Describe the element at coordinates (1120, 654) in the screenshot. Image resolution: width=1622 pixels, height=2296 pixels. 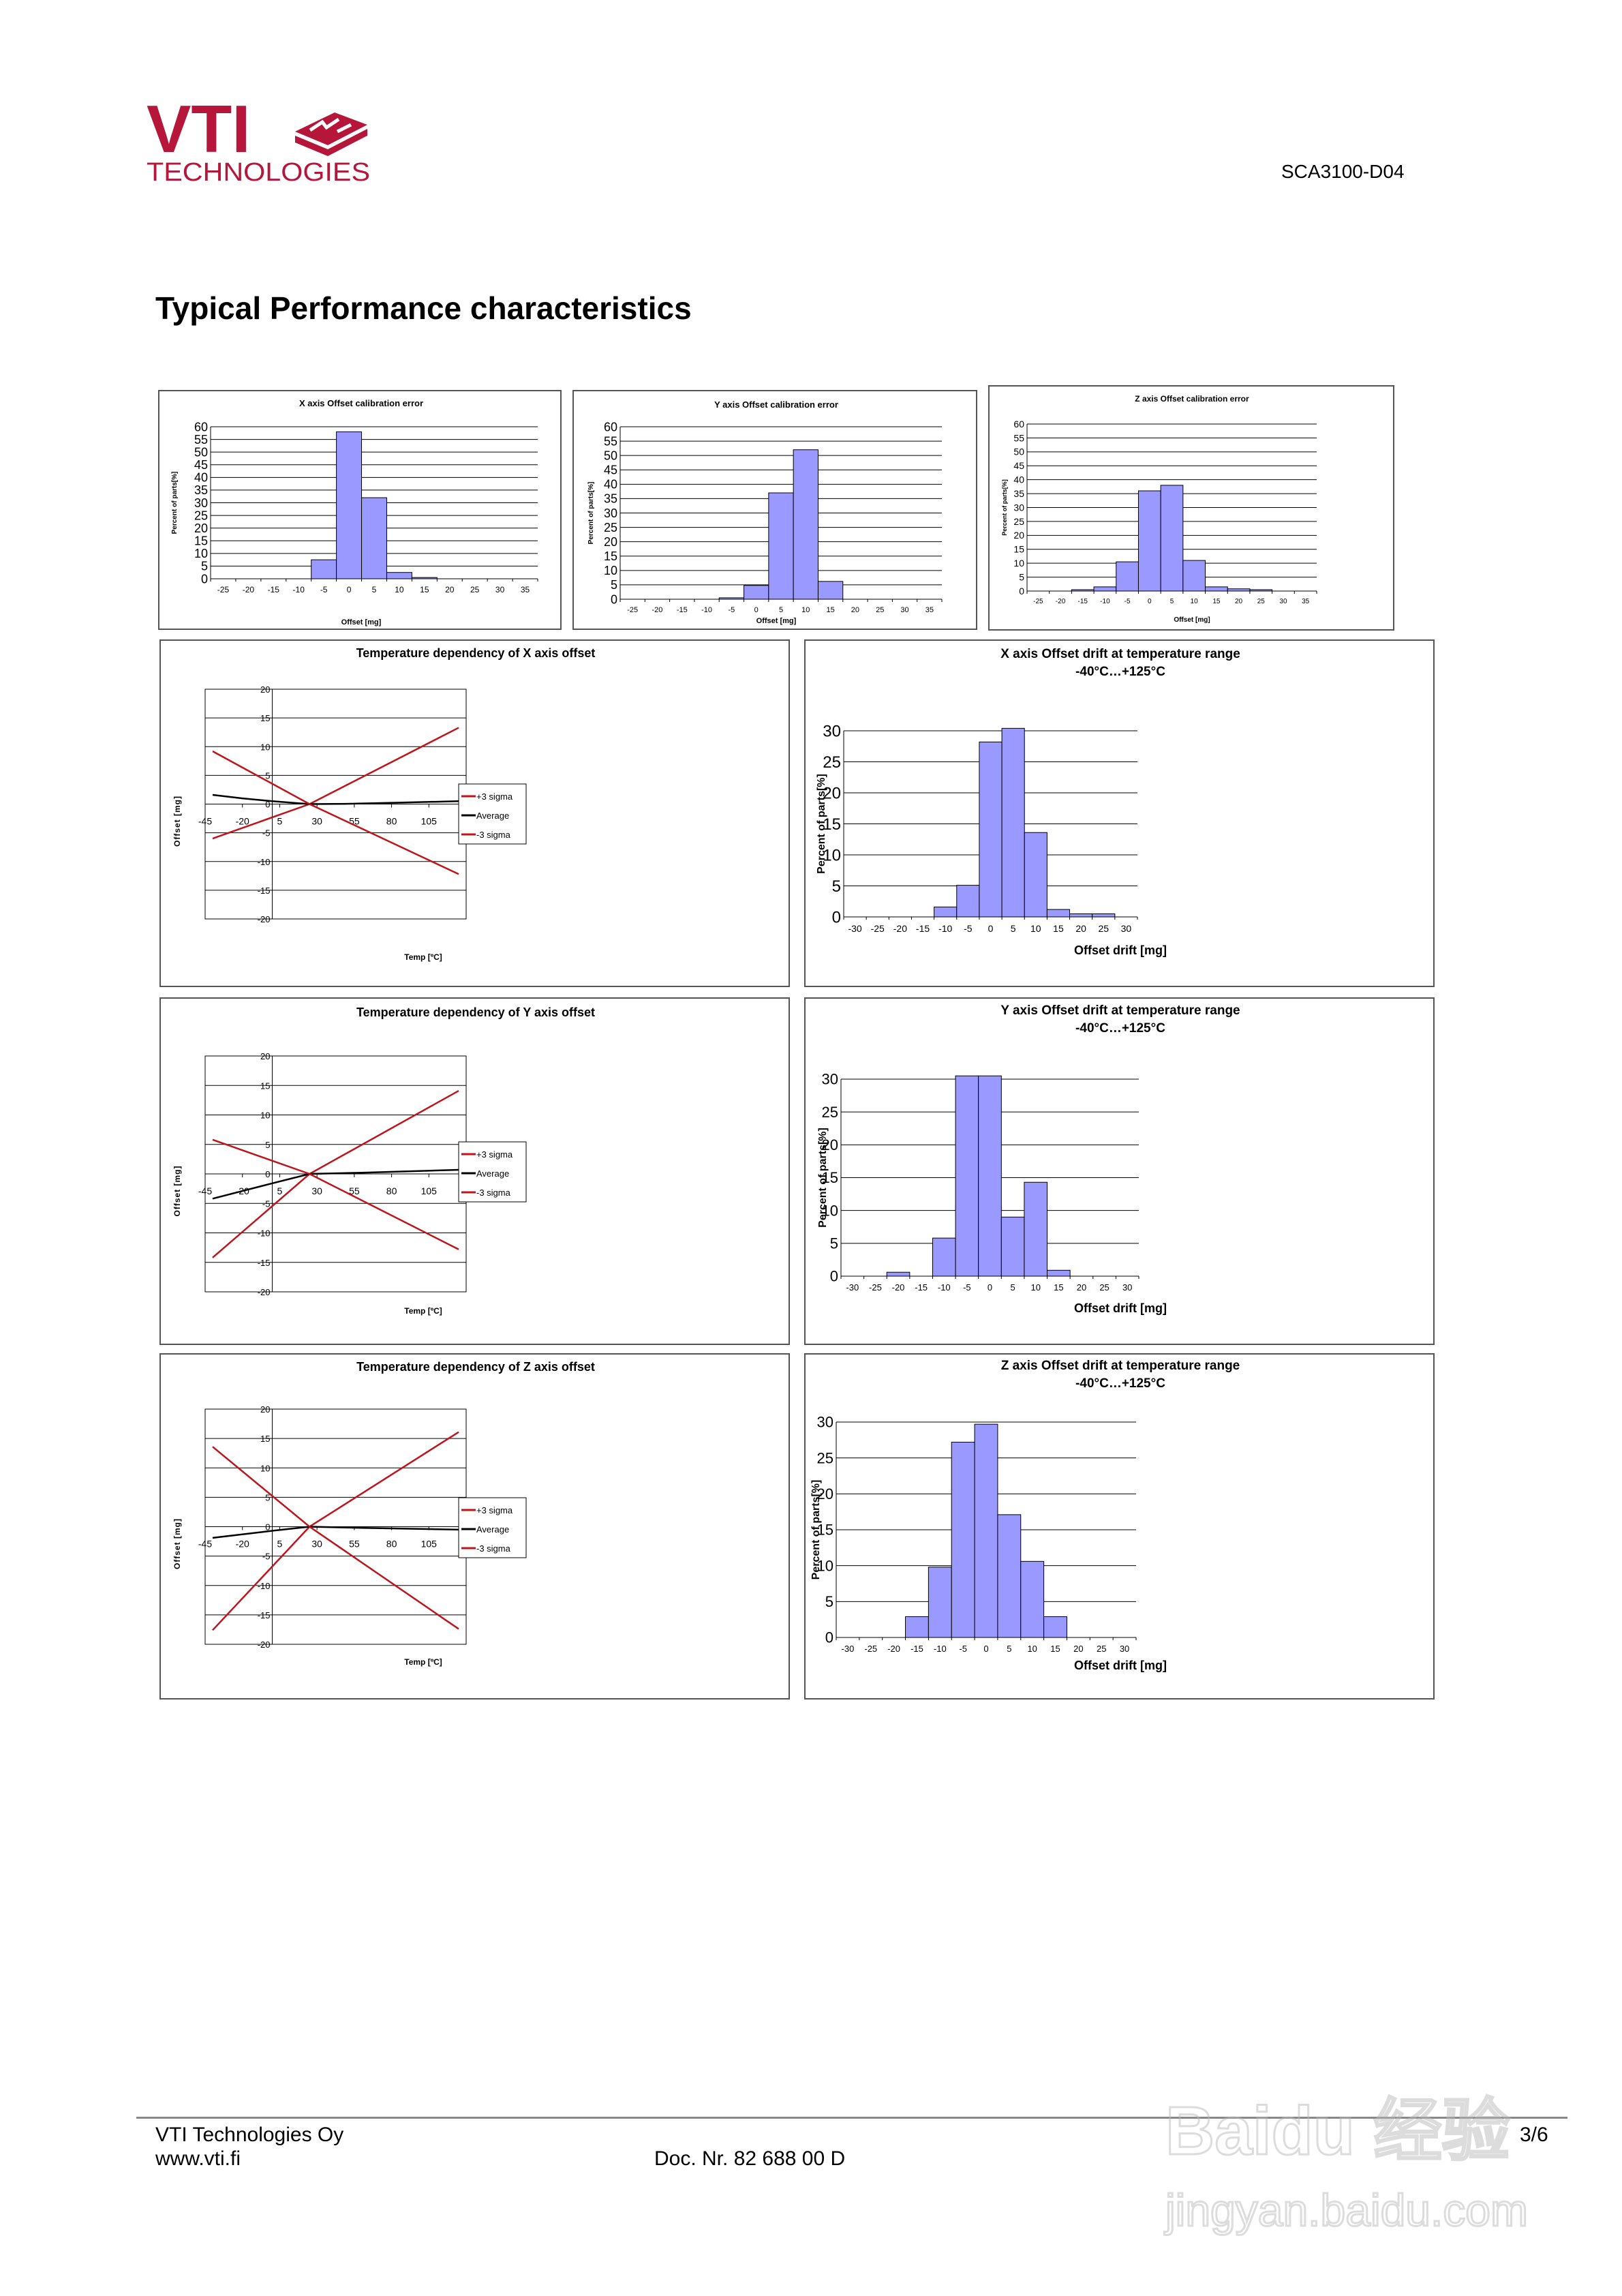
I see `chart-title: X axis Offset drift at temperature range` at that location.